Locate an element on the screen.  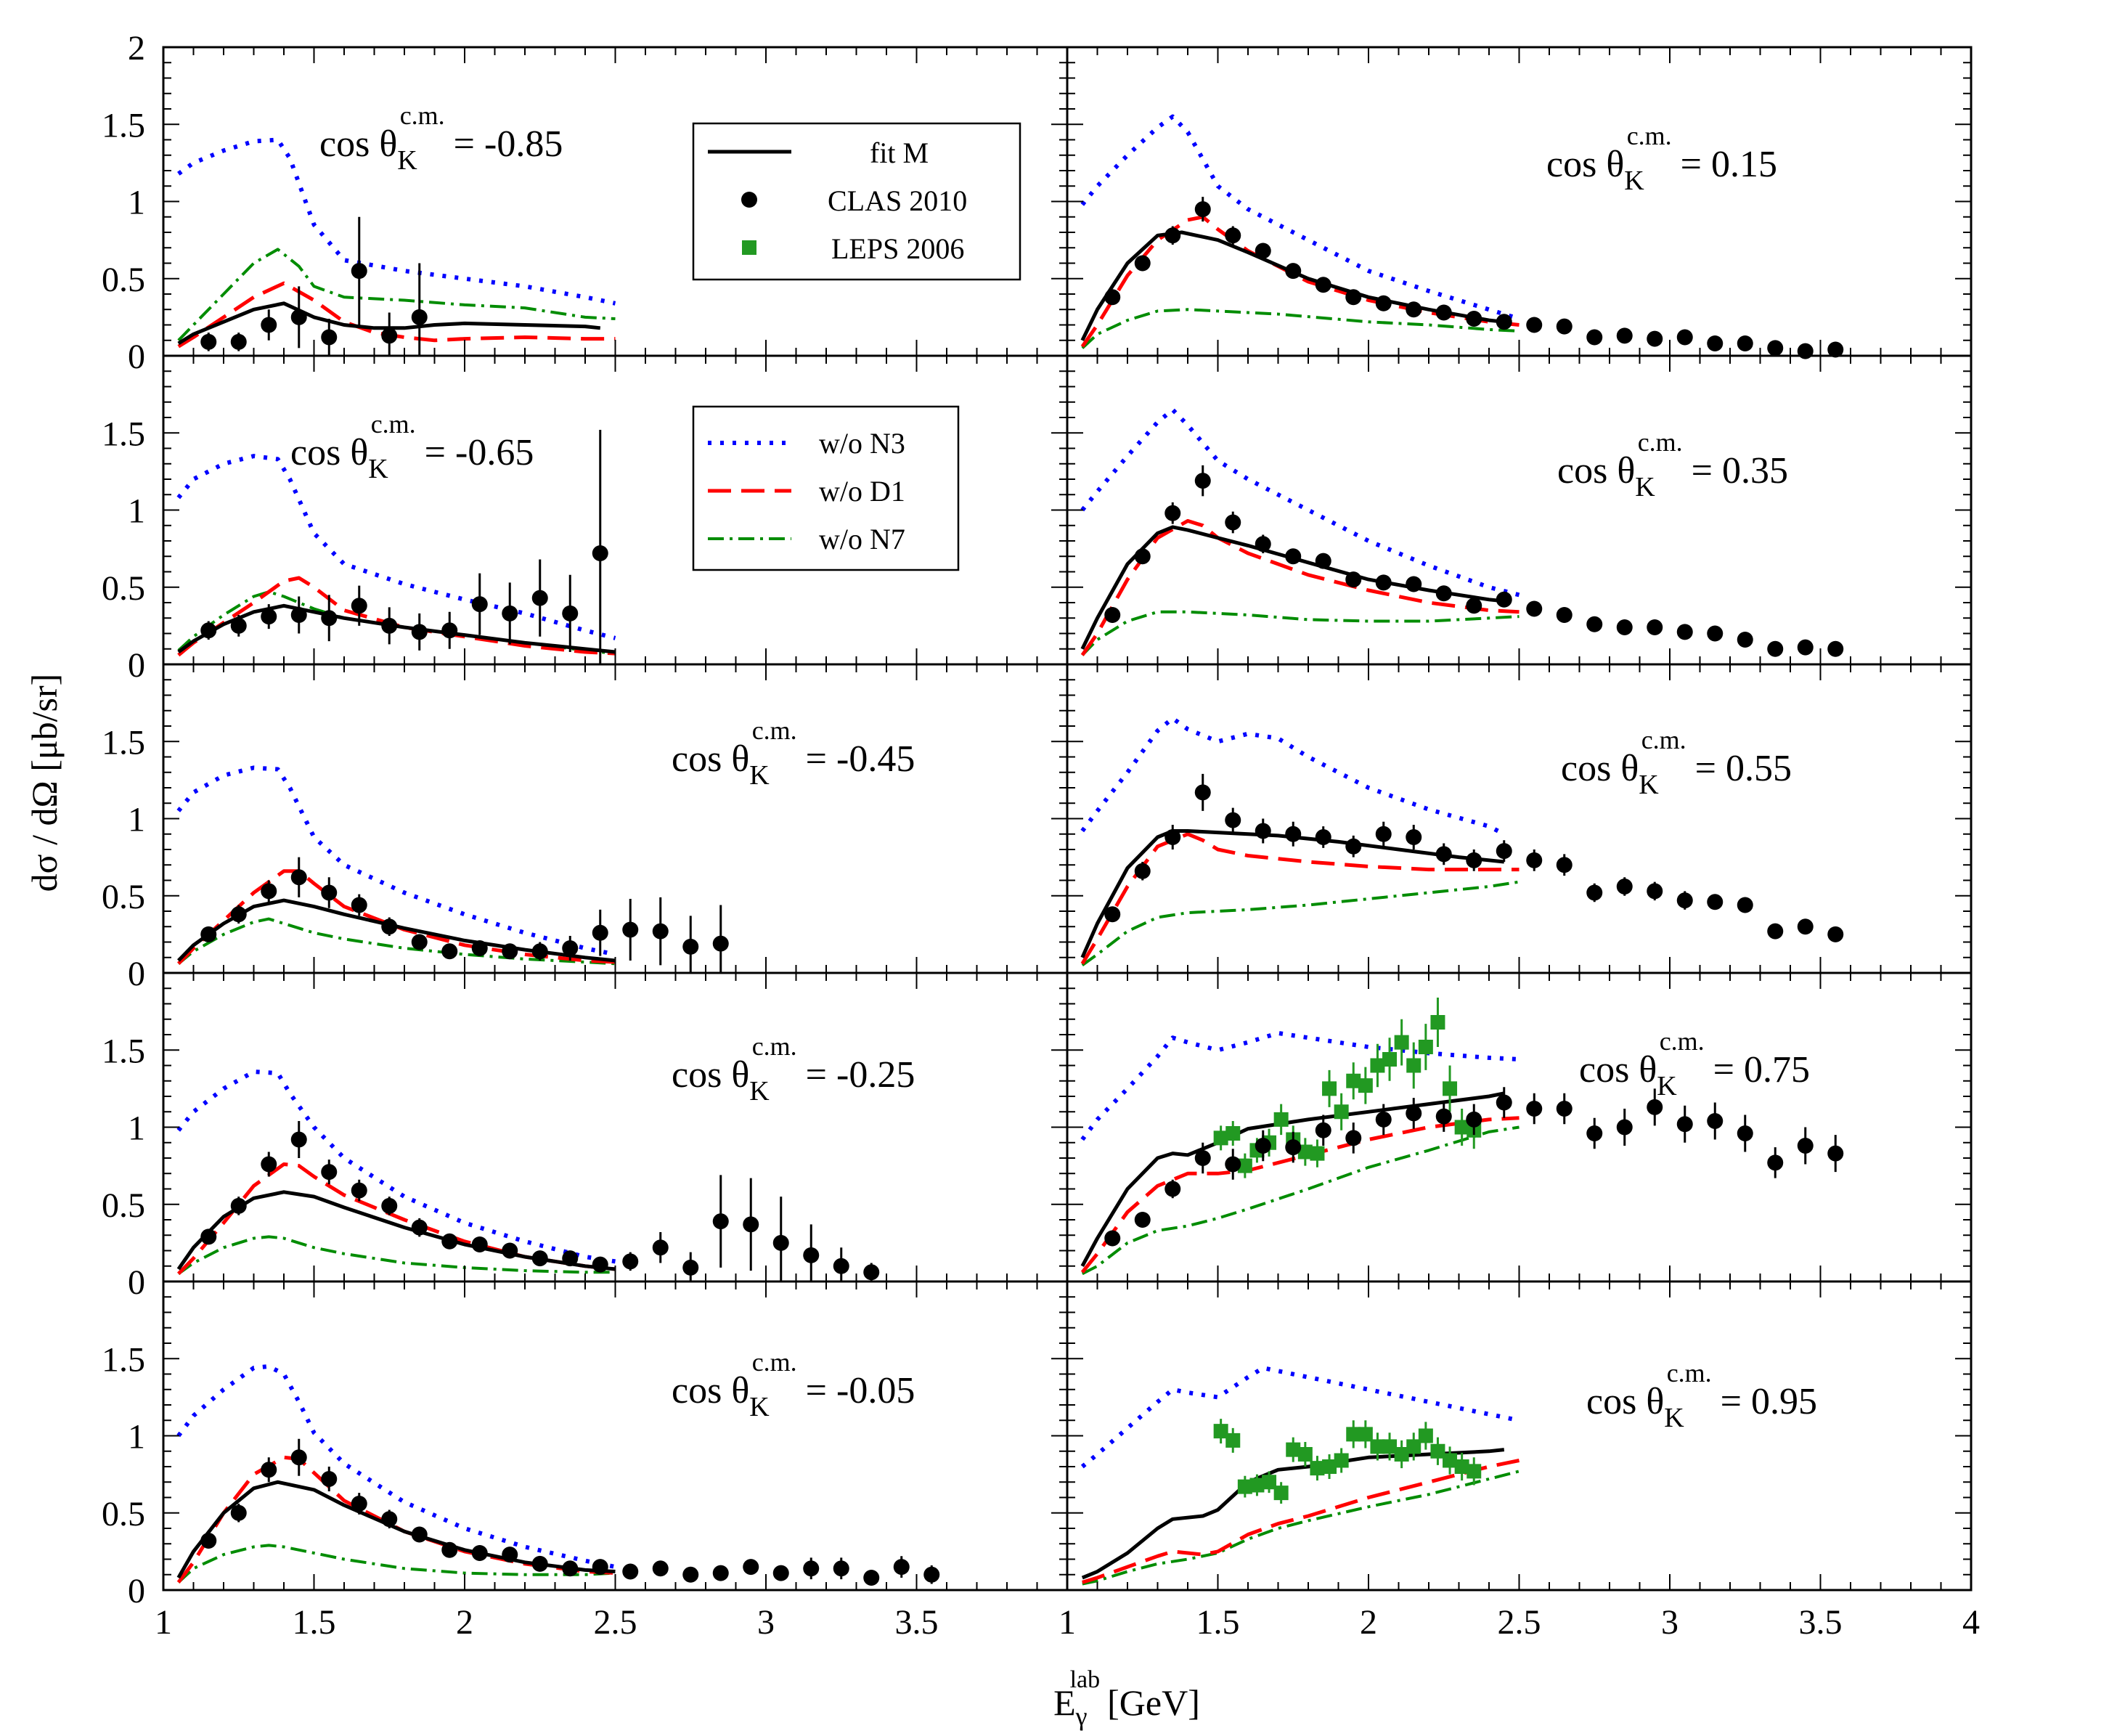
y-tick-label-r1-0: 0 is located at coordinates (136, 665).